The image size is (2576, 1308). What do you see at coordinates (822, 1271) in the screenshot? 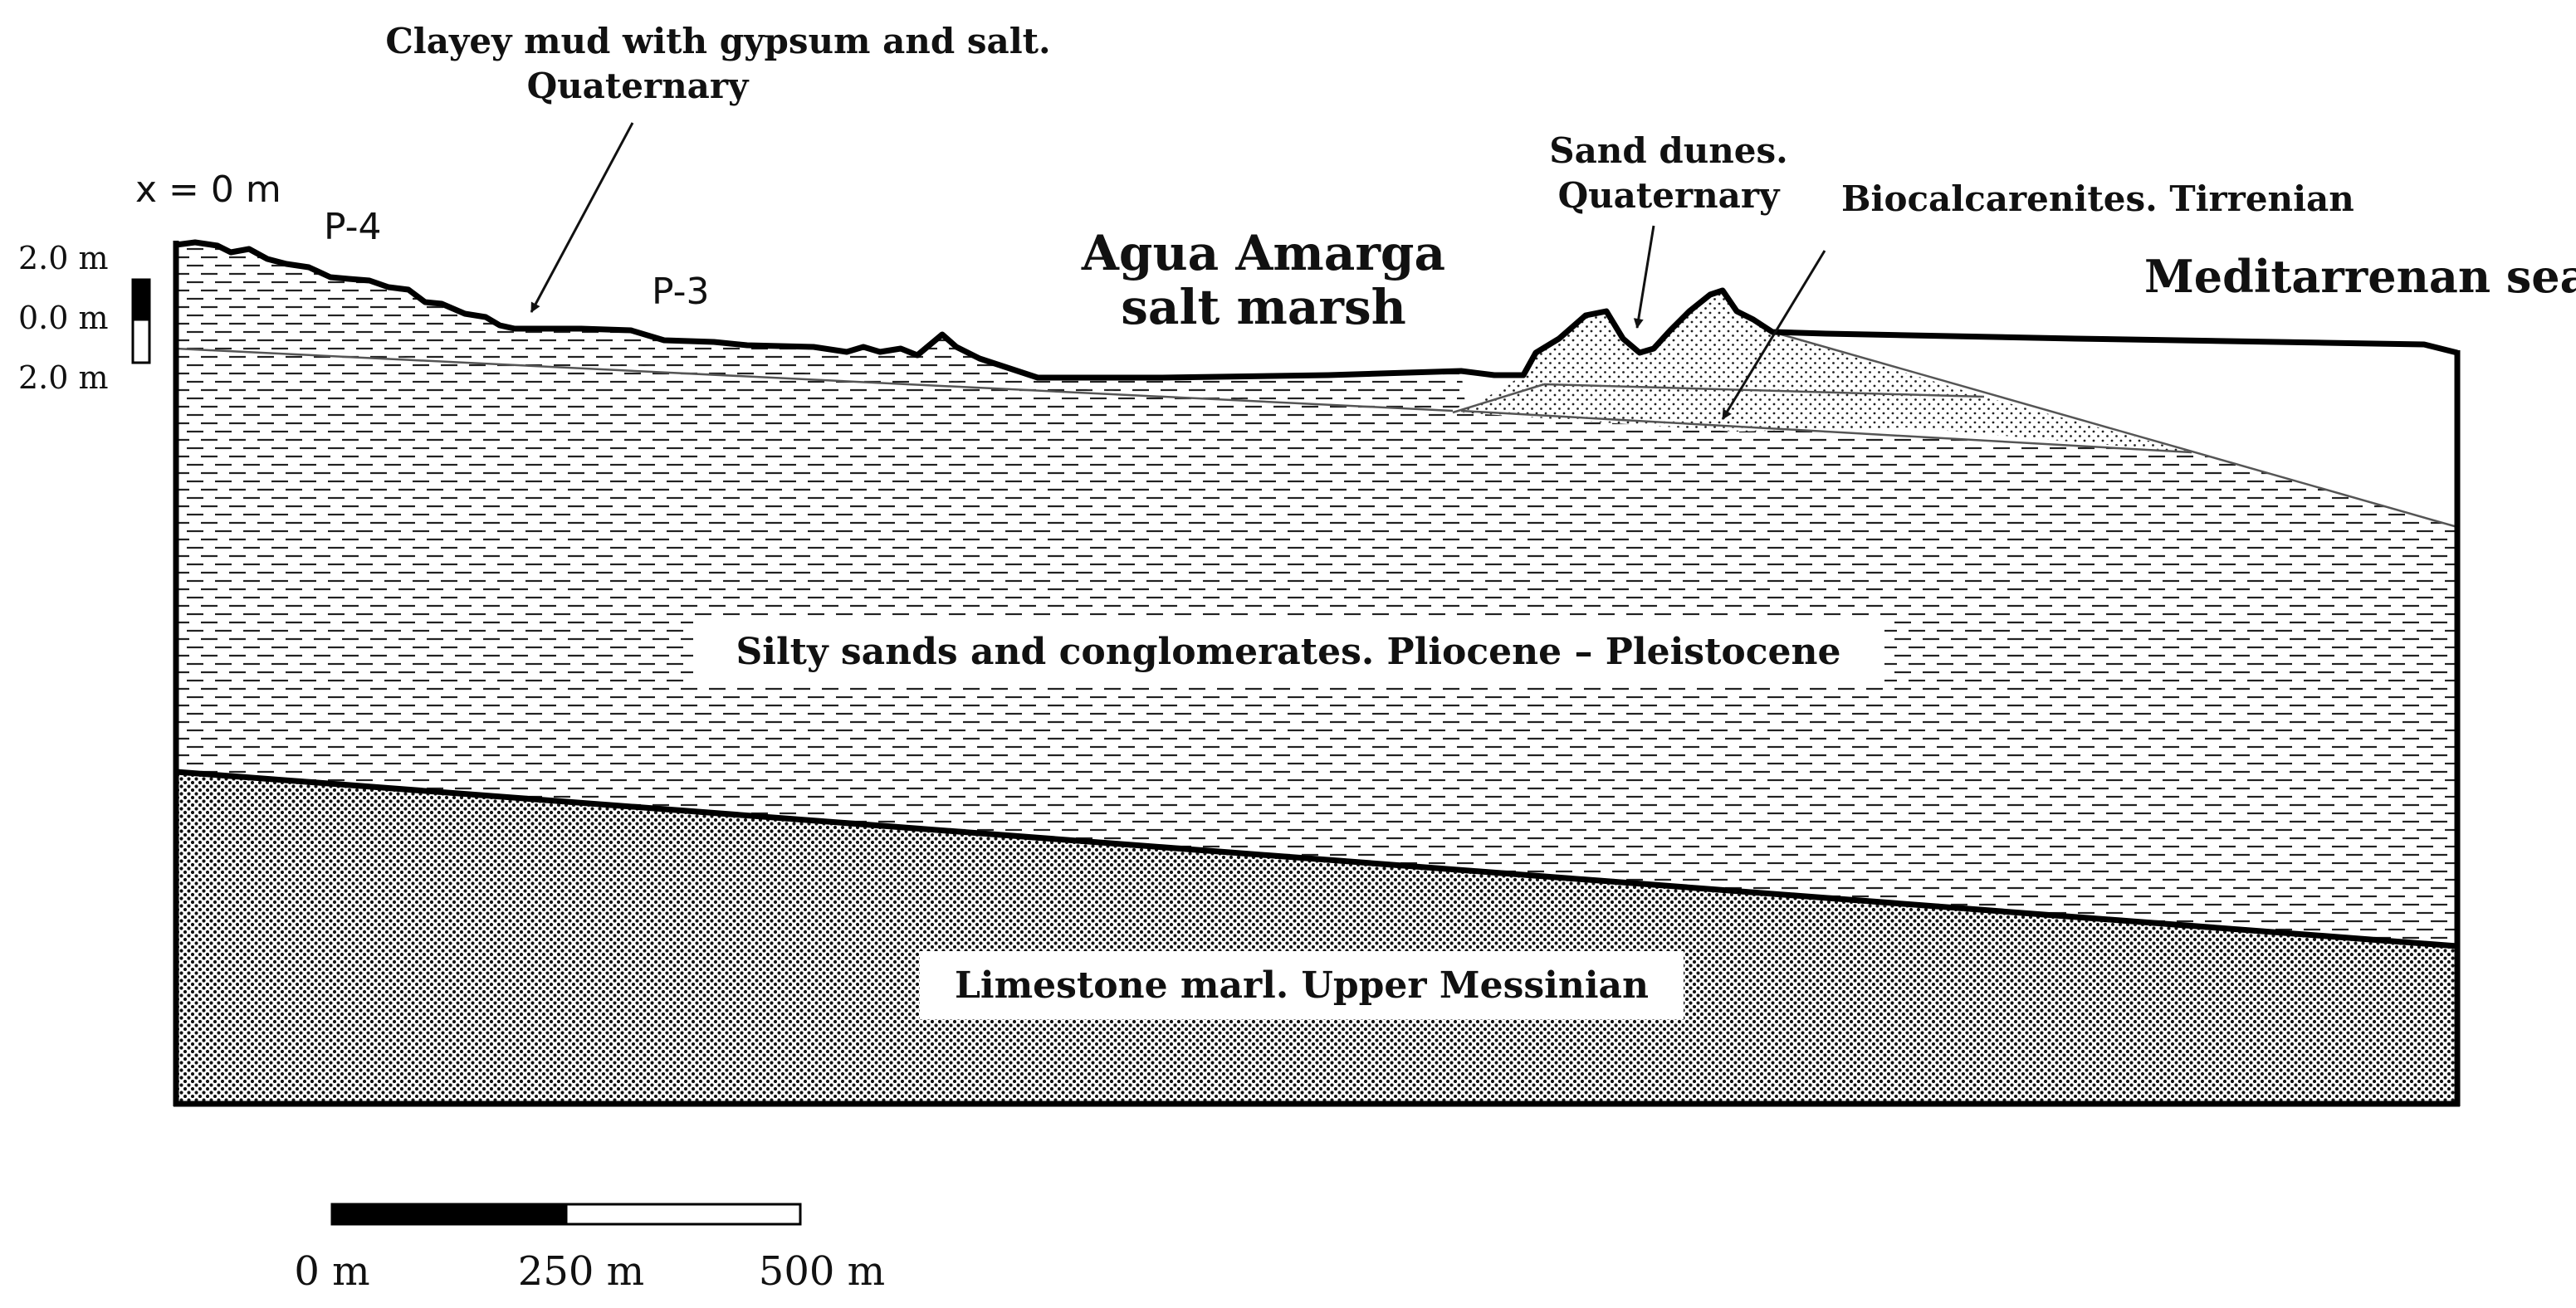
I see `horizontal-scale-label-500: 500 m` at bounding box center [822, 1271].